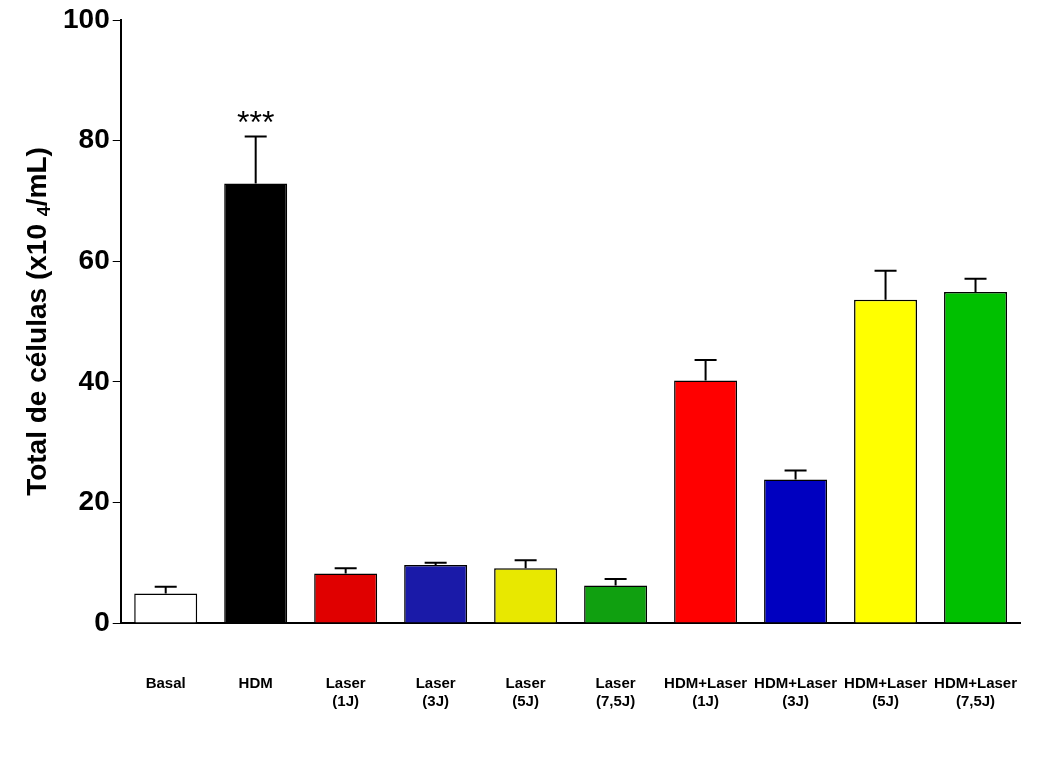  What do you see at coordinates (165, 683) in the screenshot?
I see `x-tick-label: Basal` at bounding box center [165, 683].